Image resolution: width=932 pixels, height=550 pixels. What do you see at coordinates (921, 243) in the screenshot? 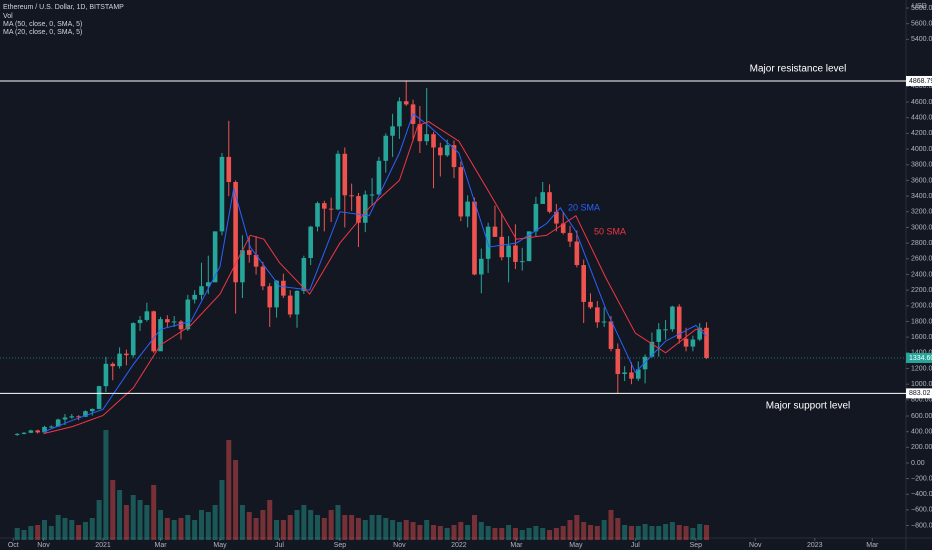
I see `y-tick-label: 2800.00` at bounding box center [921, 243].